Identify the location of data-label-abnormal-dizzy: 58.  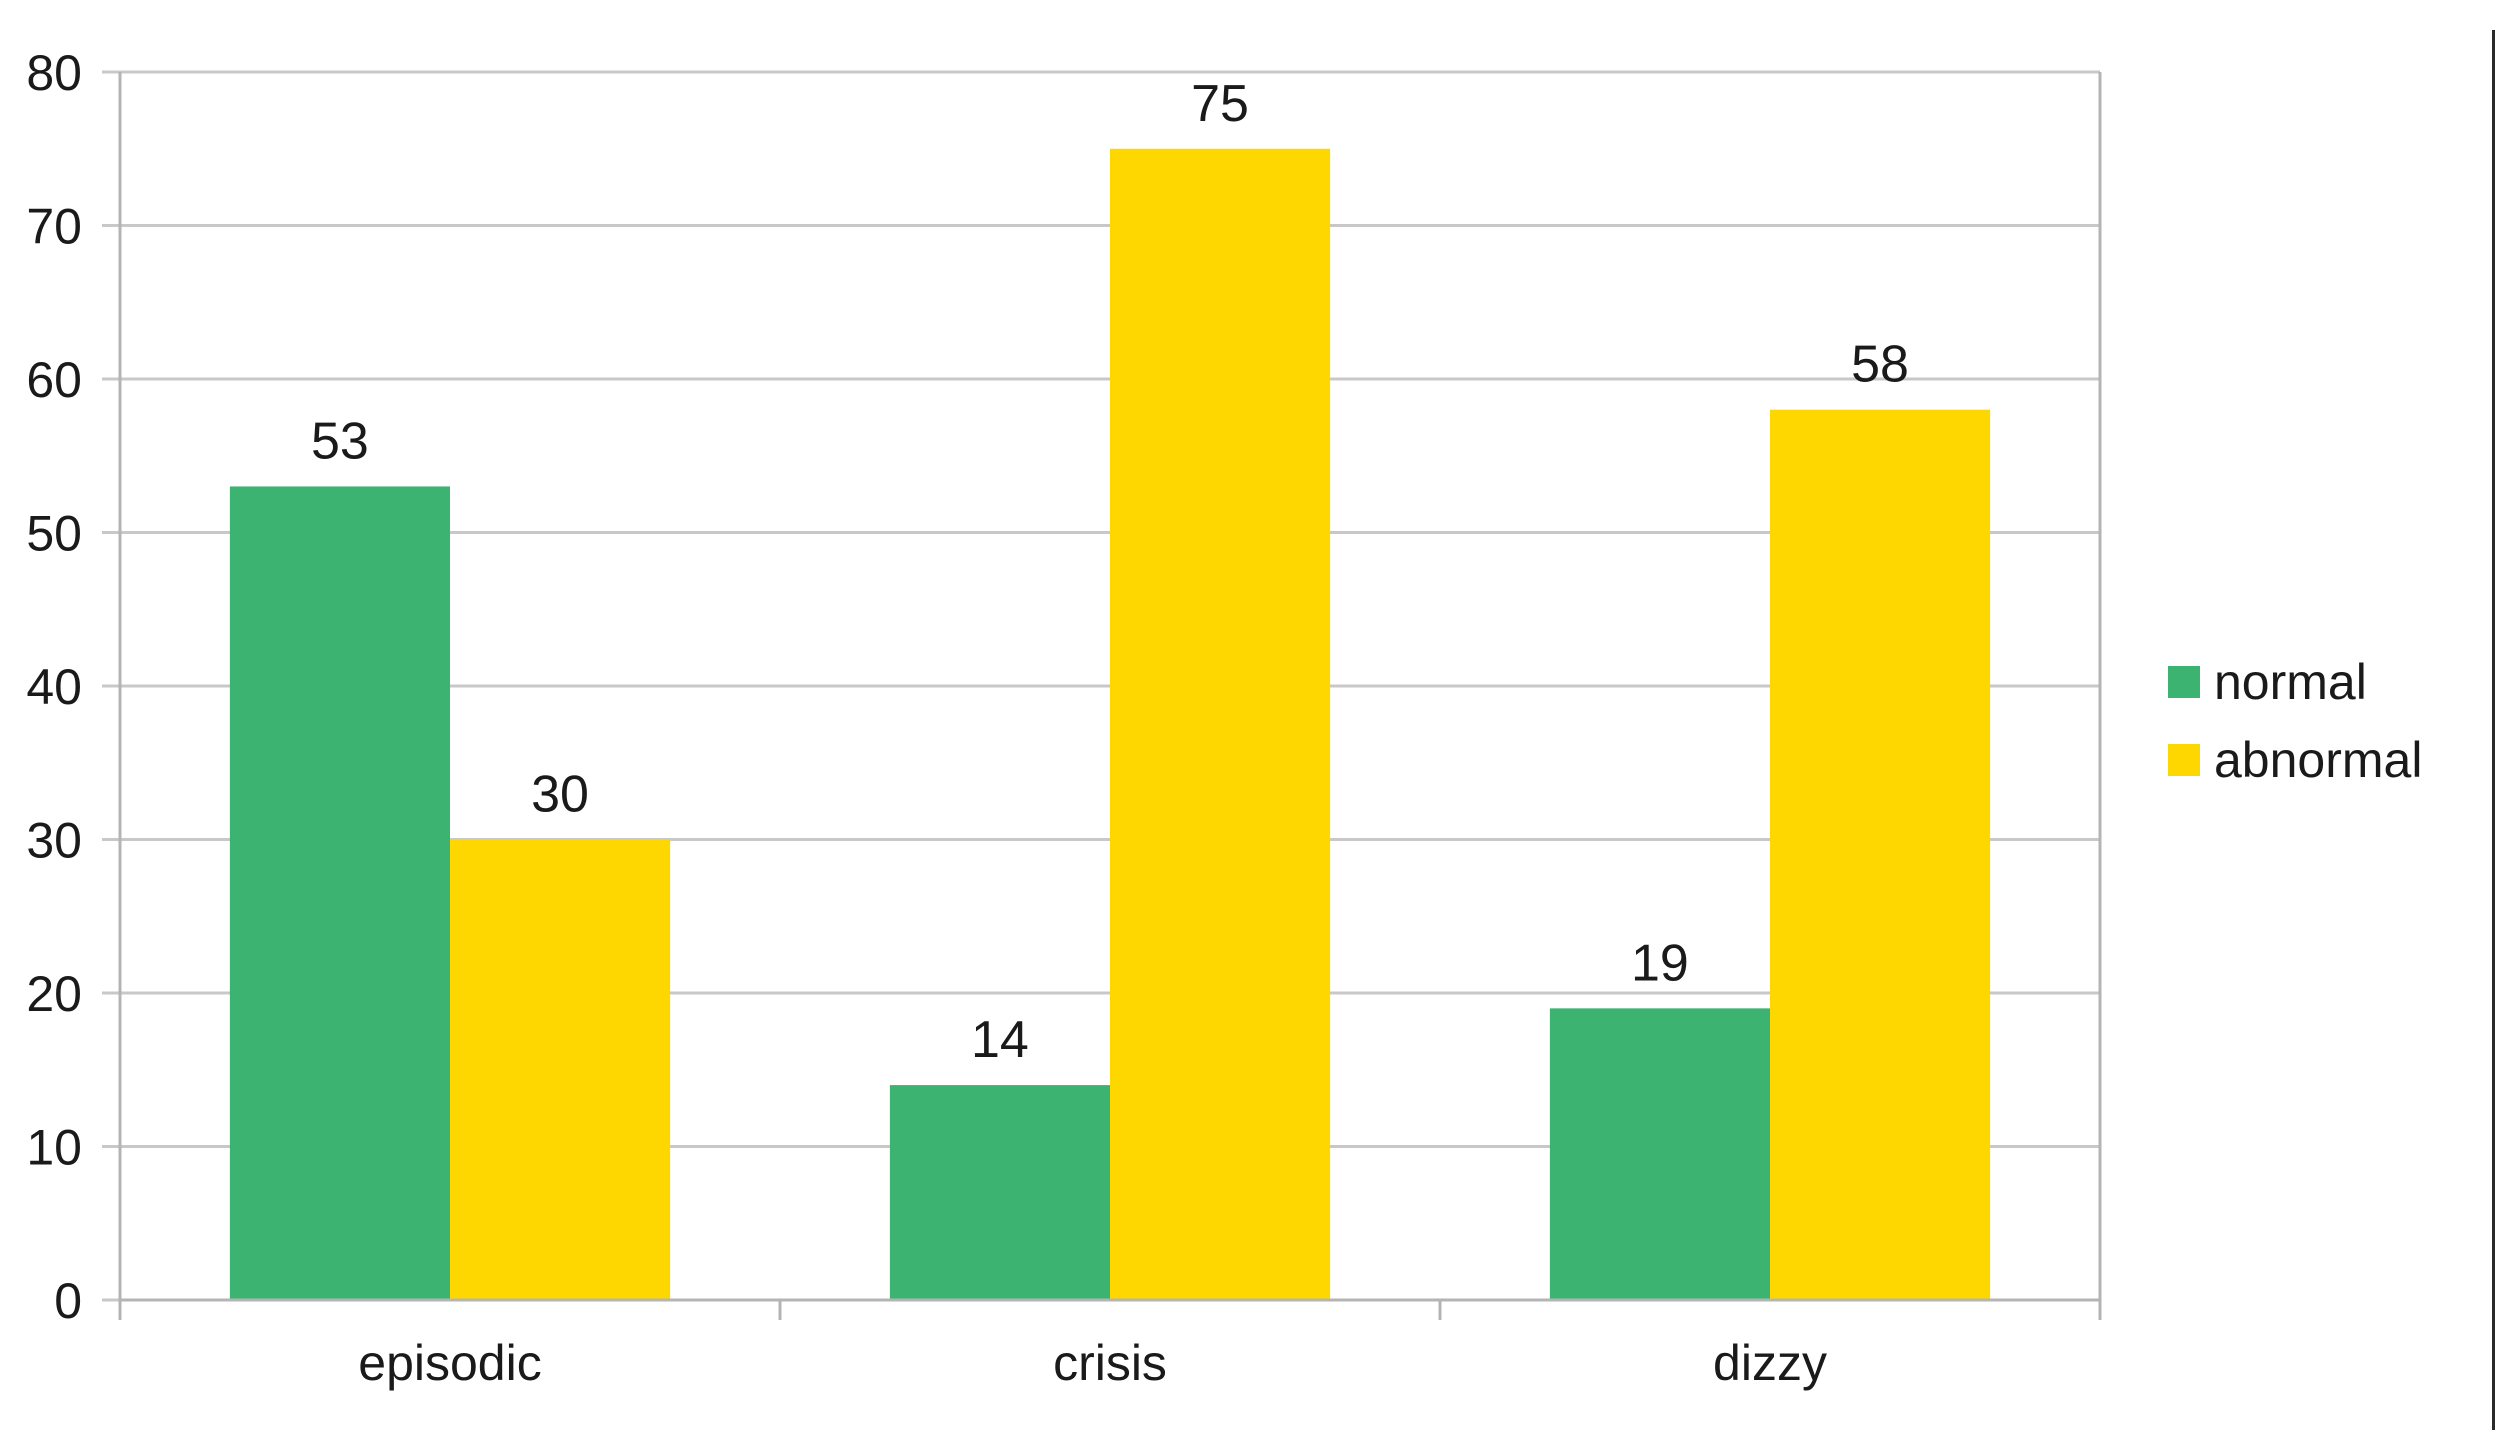
(1880, 365).